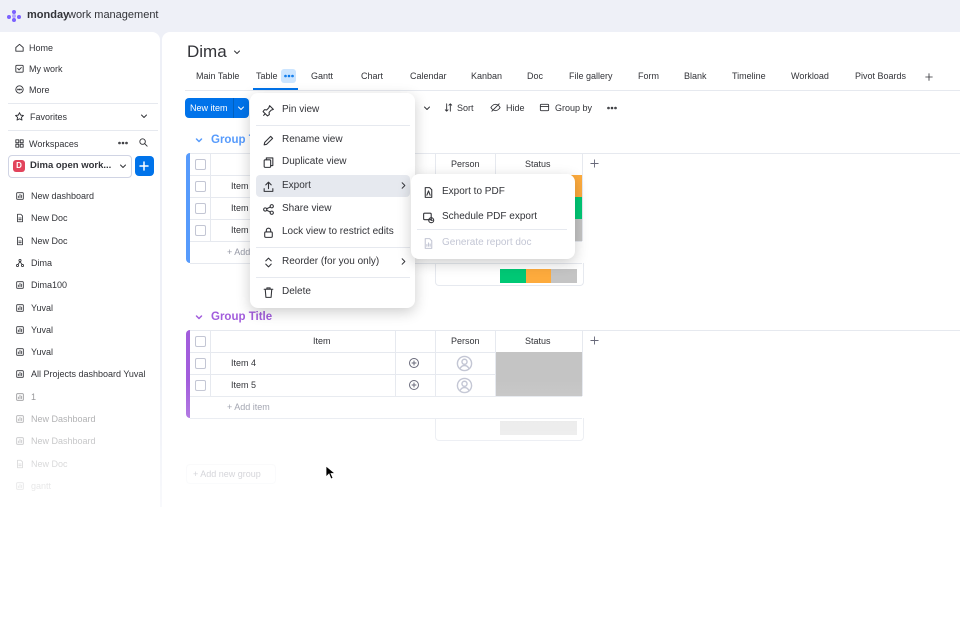 This screenshot has width=960, height=637. What do you see at coordinates (487, 76) in the screenshot?
I see `tab: Kanban` at bounding box center [487, 76].